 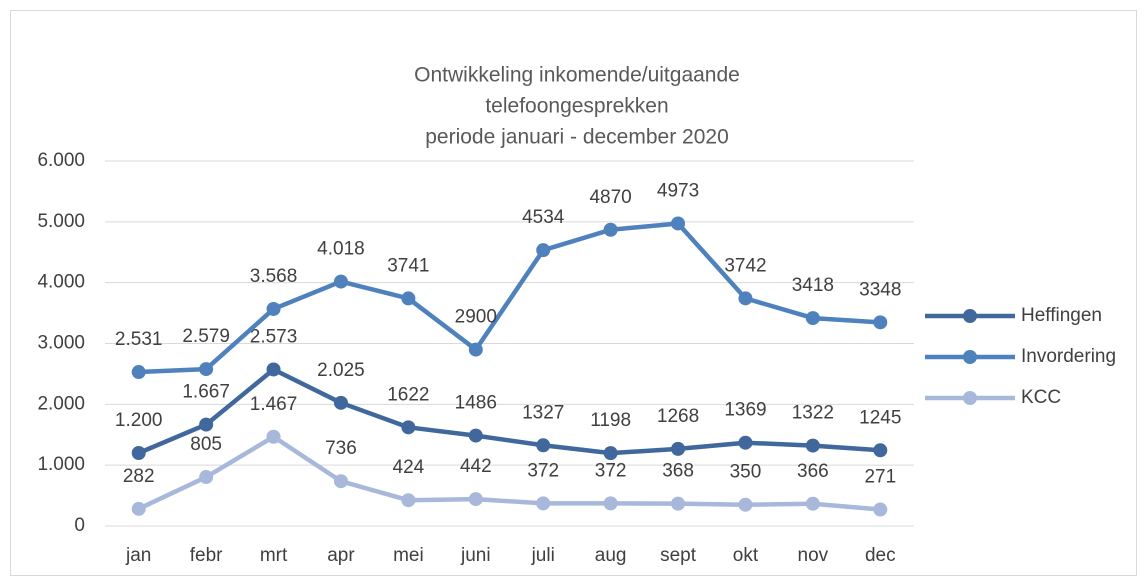 What do you see at coordinates (678, 471) in the screenshot?
I see `data-label: 368` at bounding box center [678, 471].